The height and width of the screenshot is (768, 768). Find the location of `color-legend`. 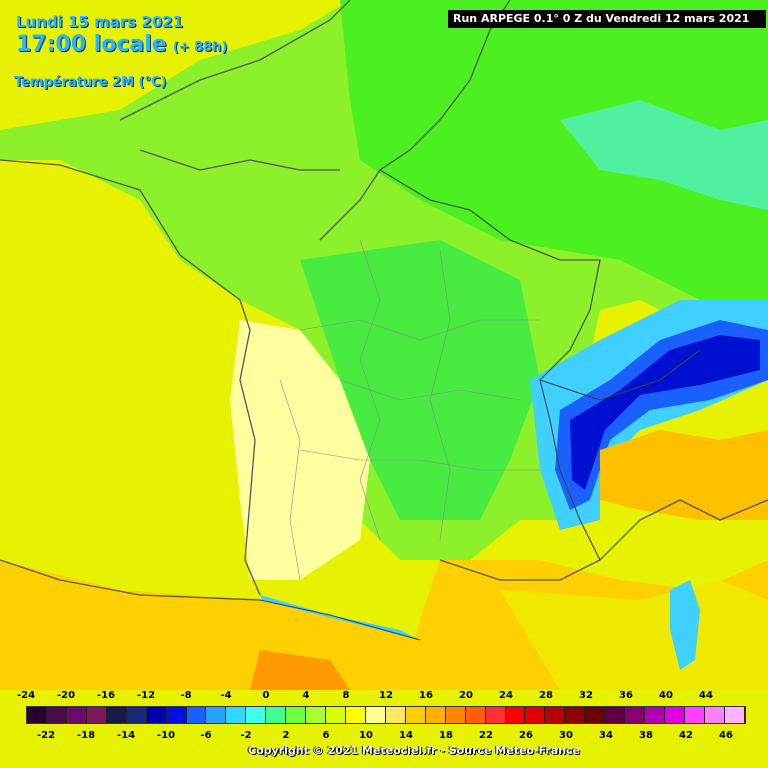

color-legend is located at coordinates (386, 715).